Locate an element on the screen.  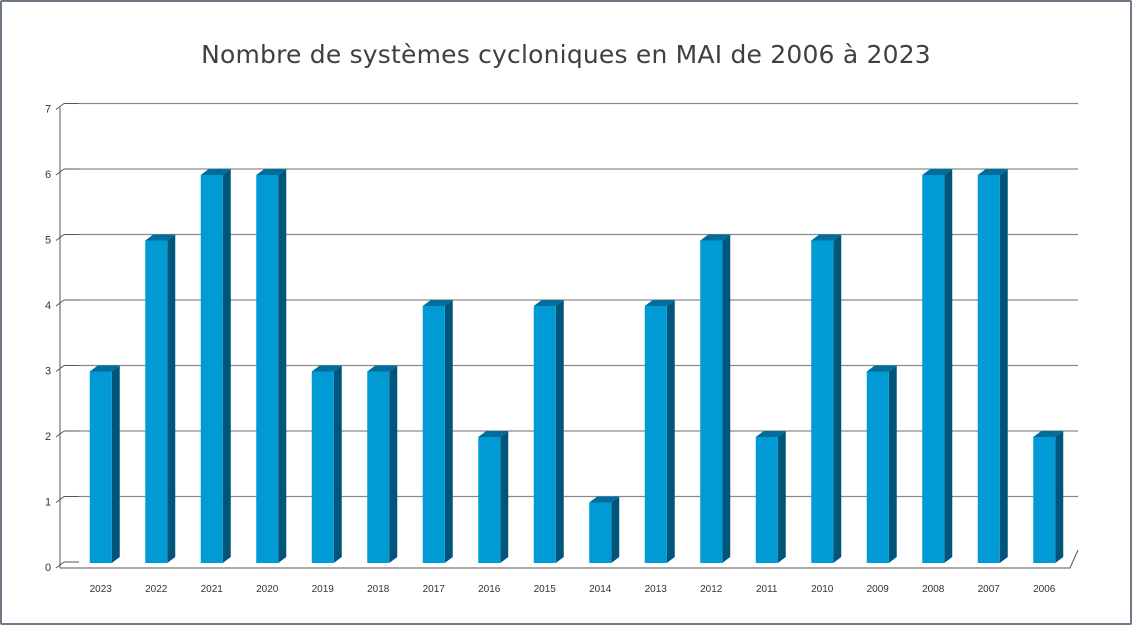
y-axis-ticks: 0 1 2 3 4 5 6 7 is located at coordinates (62, 338).